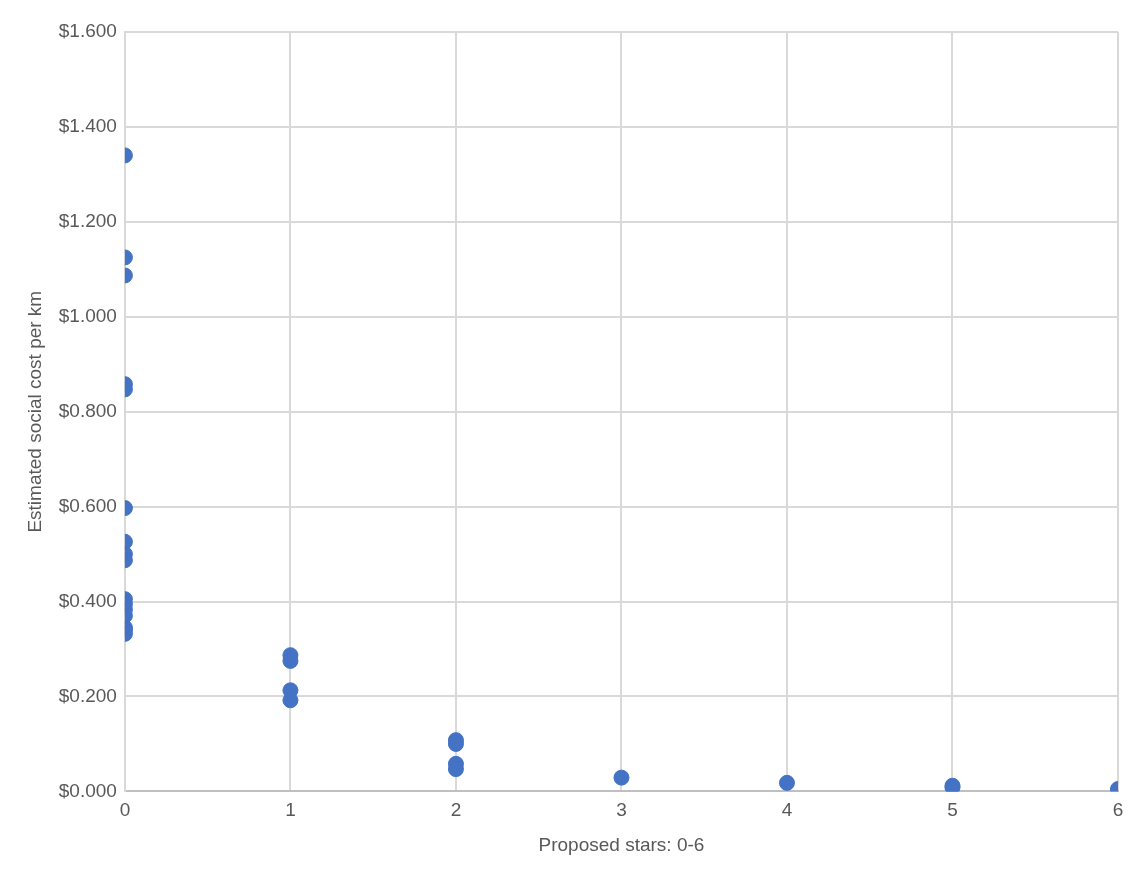  What do you see at coordinates (87, 126) in the screenshot?
I see `y-tick-label: $1.400` at bounding box center [87, 126].